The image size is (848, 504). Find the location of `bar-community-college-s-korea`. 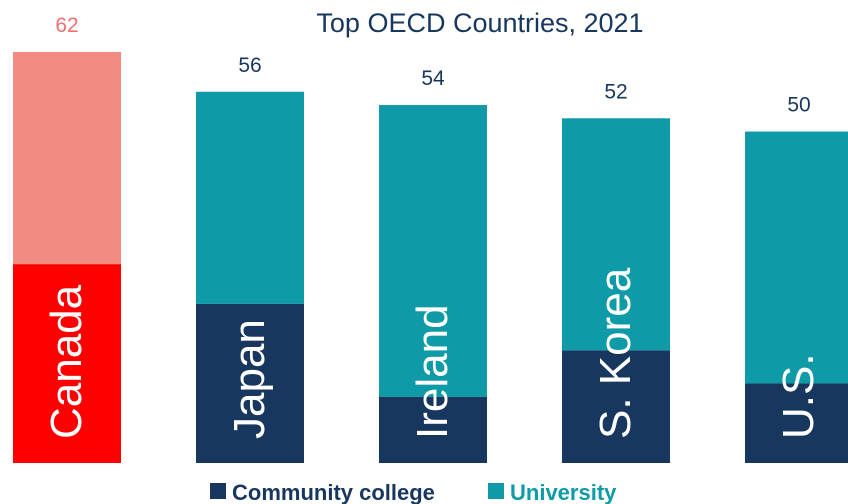

bar-community-college-s-korea is located at coordinates (616, 406).